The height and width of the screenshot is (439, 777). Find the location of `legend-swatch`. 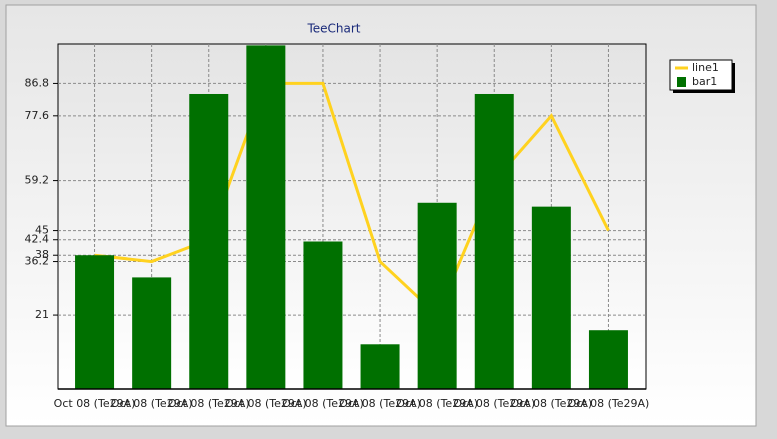

legend-swatch is located at coordinates (681, 82).